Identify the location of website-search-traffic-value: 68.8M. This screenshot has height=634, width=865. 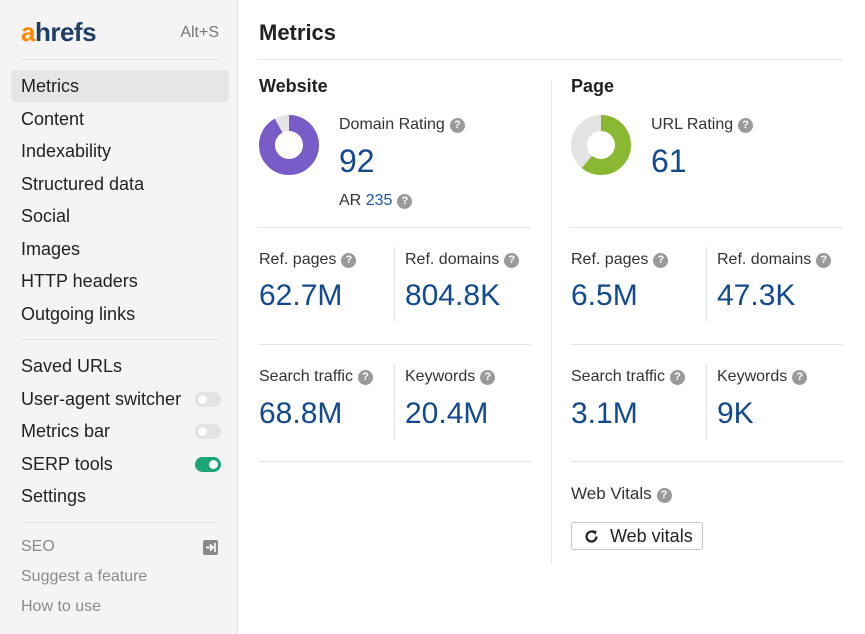
(301, 413).